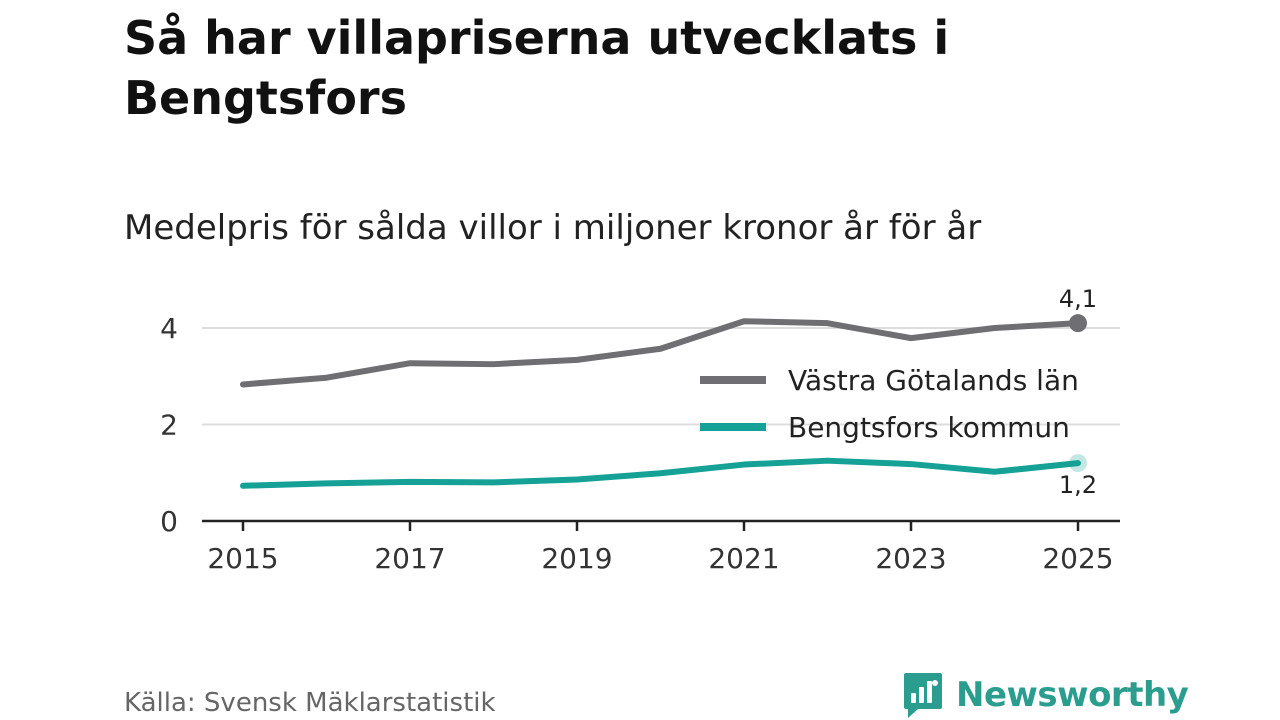 Image resolution: width=1280 pixels, height=720 pixels. I want to click on y-tick-label: 2, so click(169, 425).